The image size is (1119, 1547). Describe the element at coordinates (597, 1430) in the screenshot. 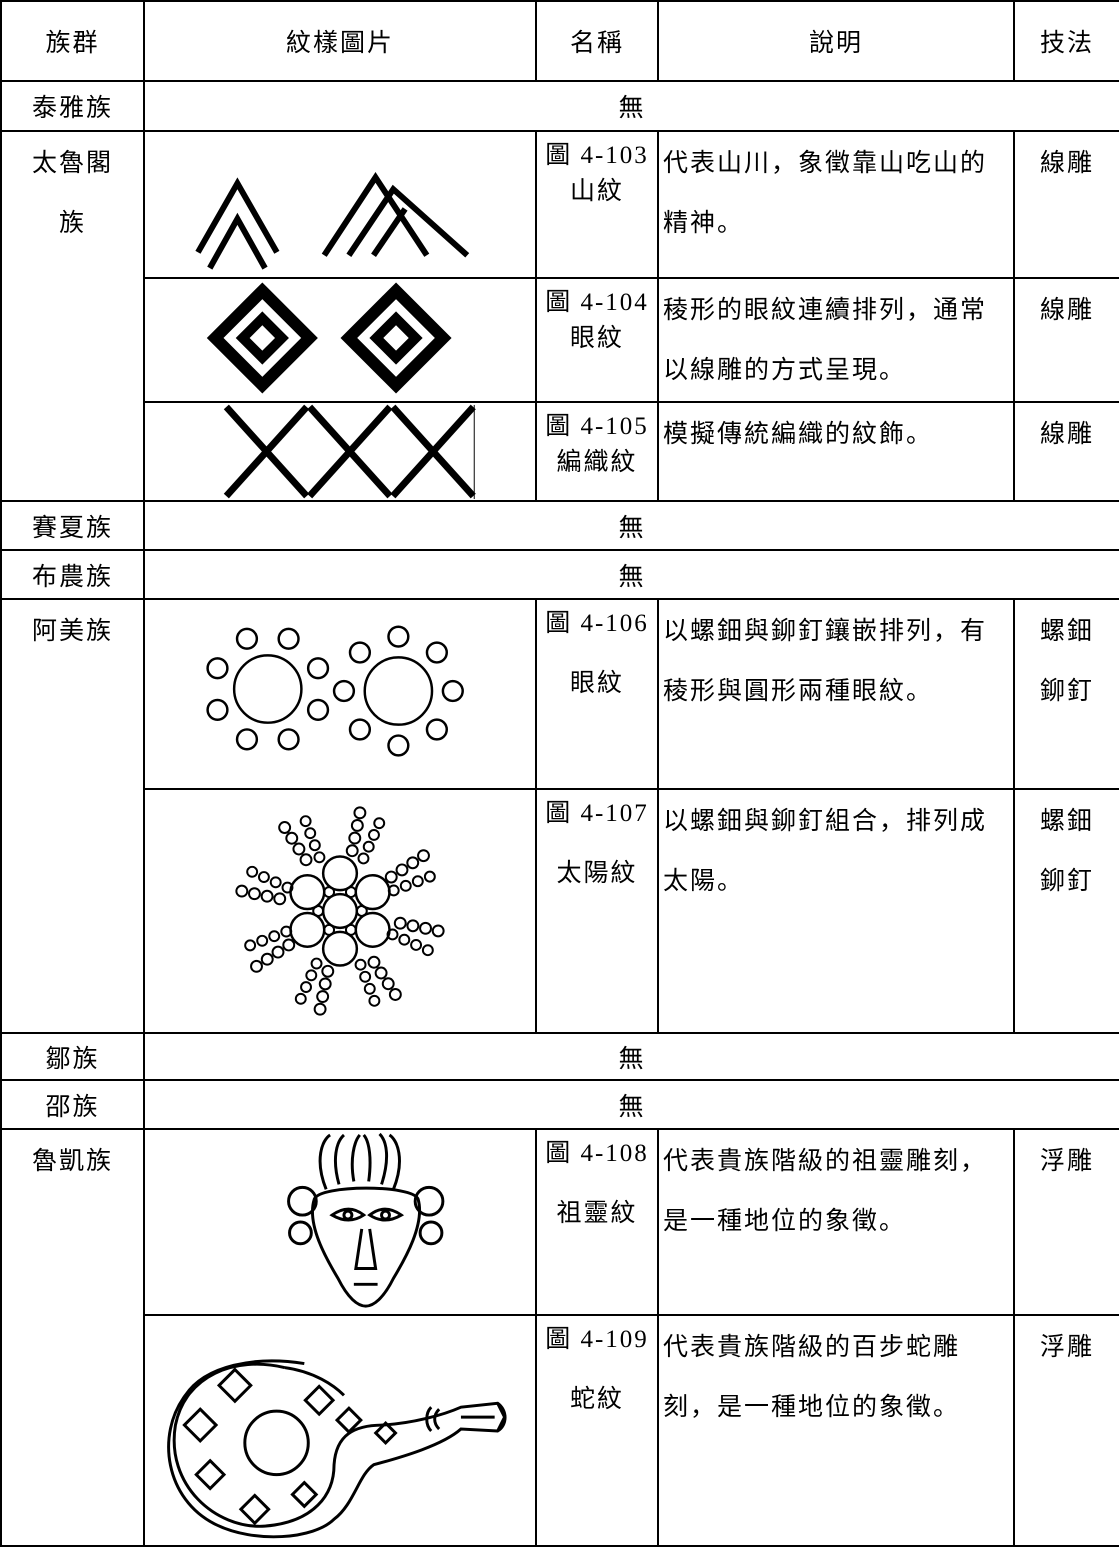

I see `name-cell: 圖 4-109 蛇紋` at that location.